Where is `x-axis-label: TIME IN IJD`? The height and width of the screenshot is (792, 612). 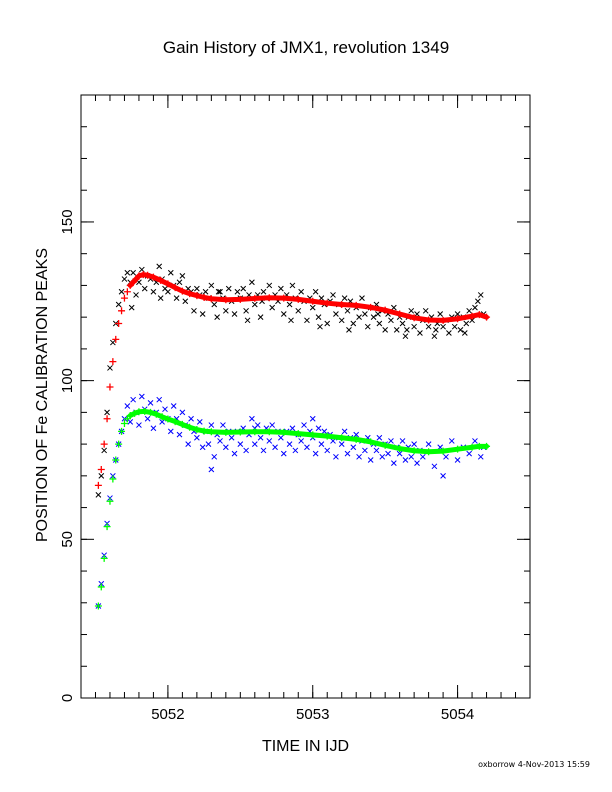 x-axis-label: TIME IN IJD is located at coordinates (305, 746).